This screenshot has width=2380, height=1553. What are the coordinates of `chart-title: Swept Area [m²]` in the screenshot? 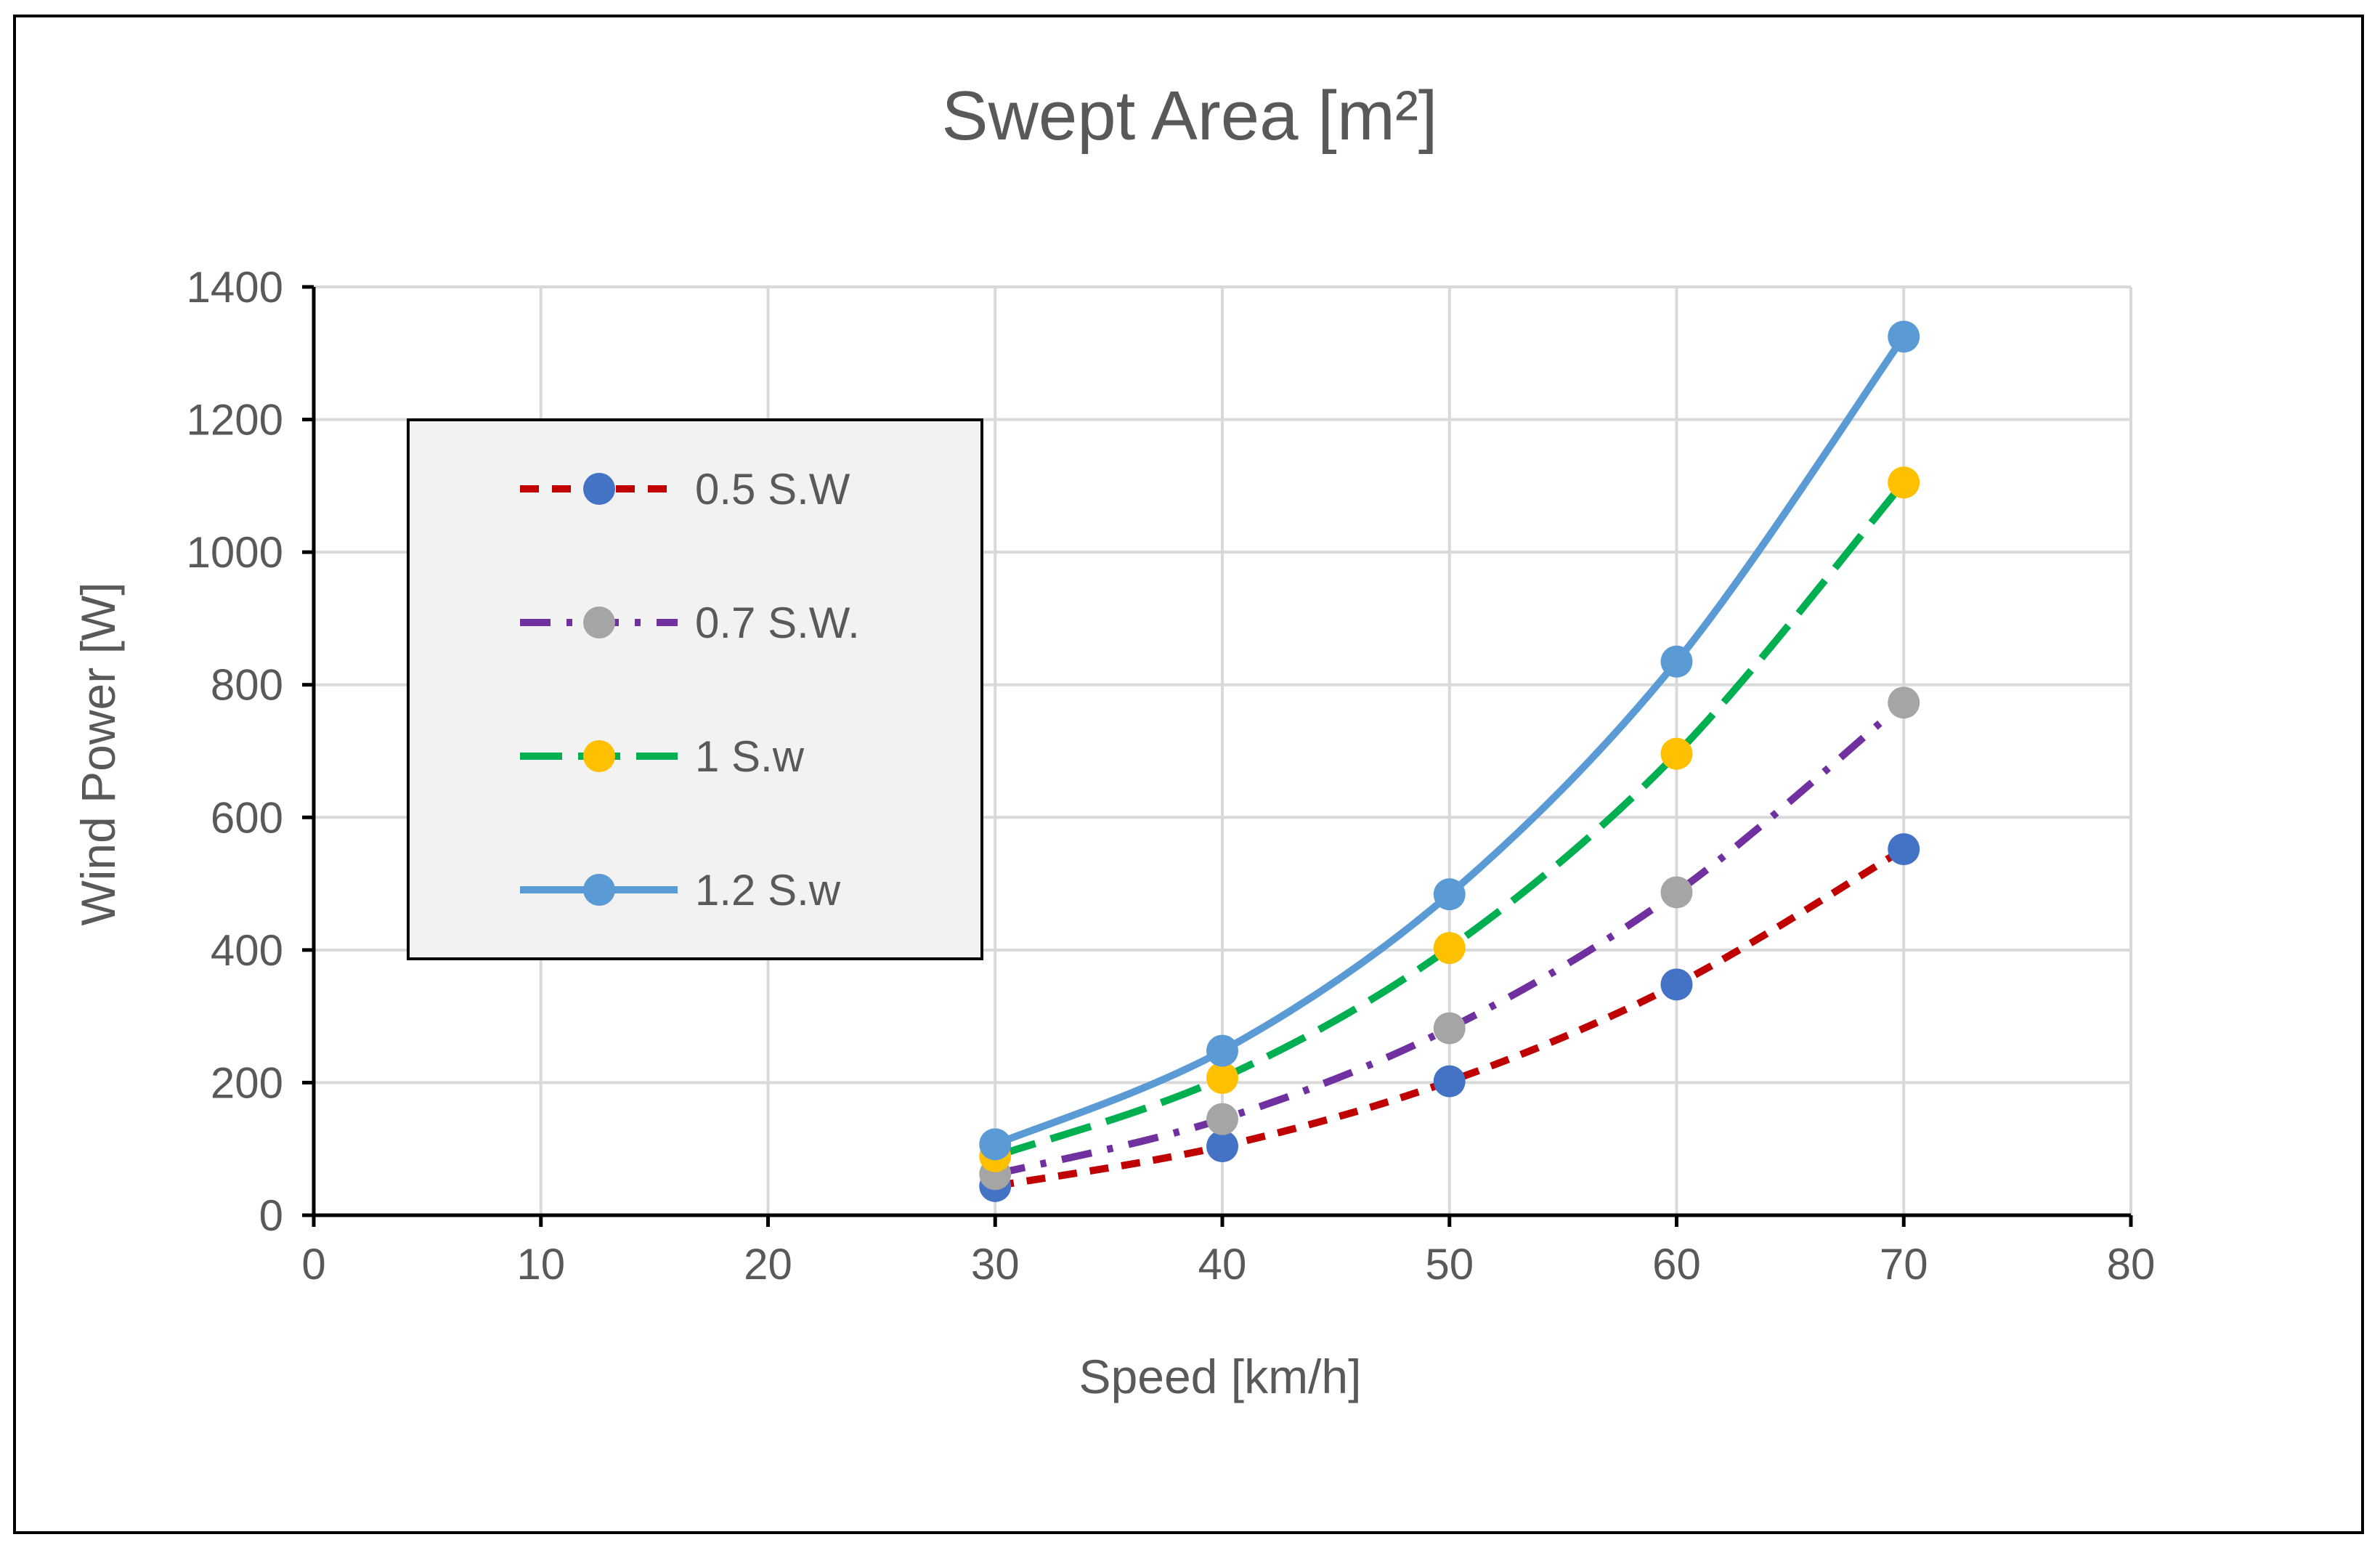 It's located at (1190, 116).